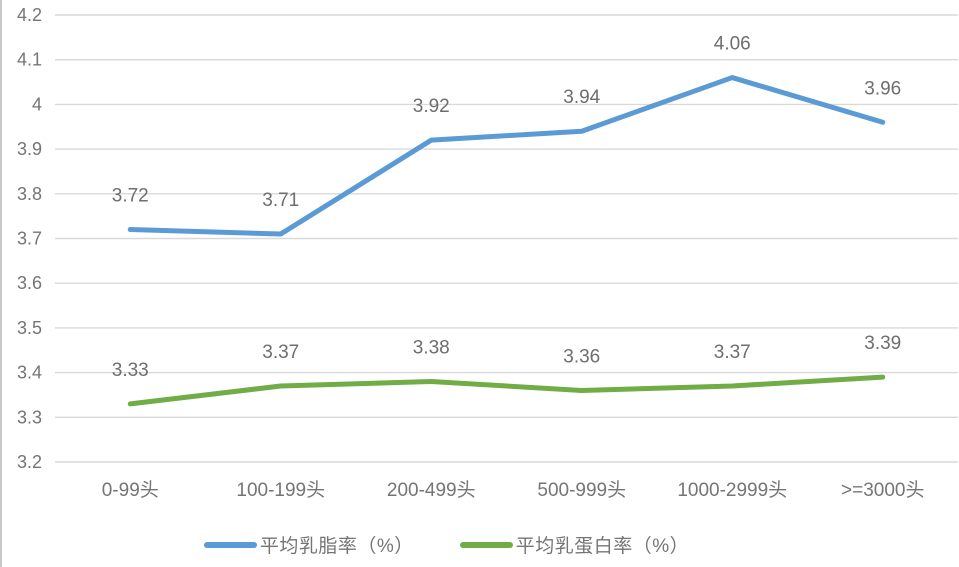  I want to click on legend: 平均乳脂率（%） 平均乳蛋白率（%）, so click(464, 544).